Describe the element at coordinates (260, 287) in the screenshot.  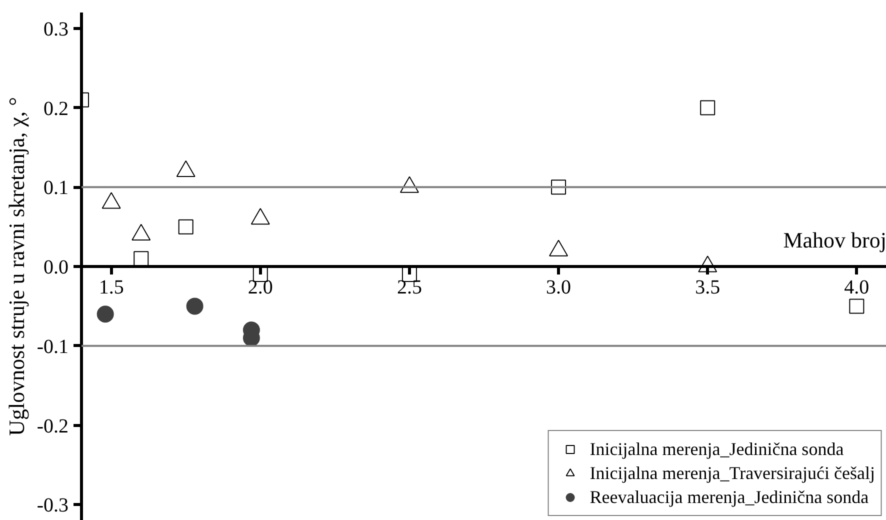
I see `x-tick-label: 2.0` at that location.